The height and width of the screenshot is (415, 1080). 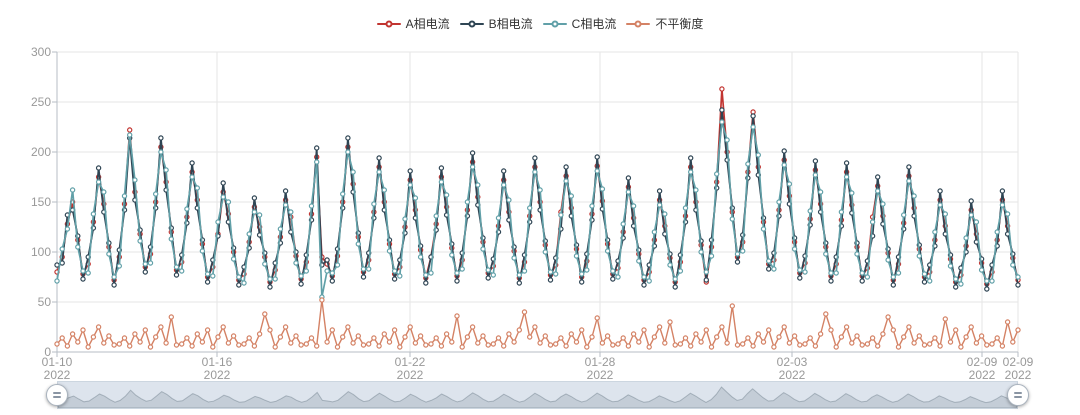 I want to click on legend-item-phase-b: B相电流, so click(x=496, y=24).